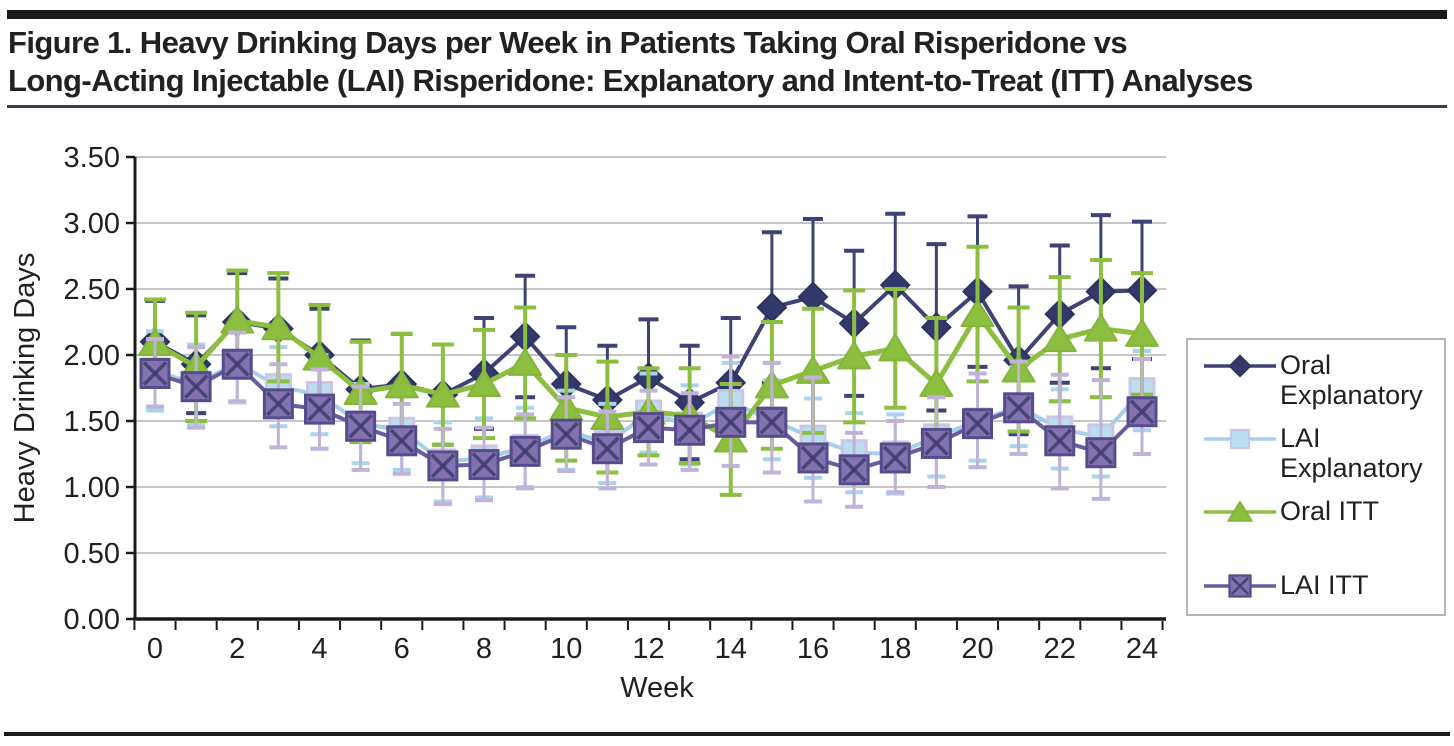 The height and width of the screenshot is (746, 1454). Describe the element at coordinates (1351, 380) in the screenshot. I see `legend-label: Oral Explanatory` at that location.